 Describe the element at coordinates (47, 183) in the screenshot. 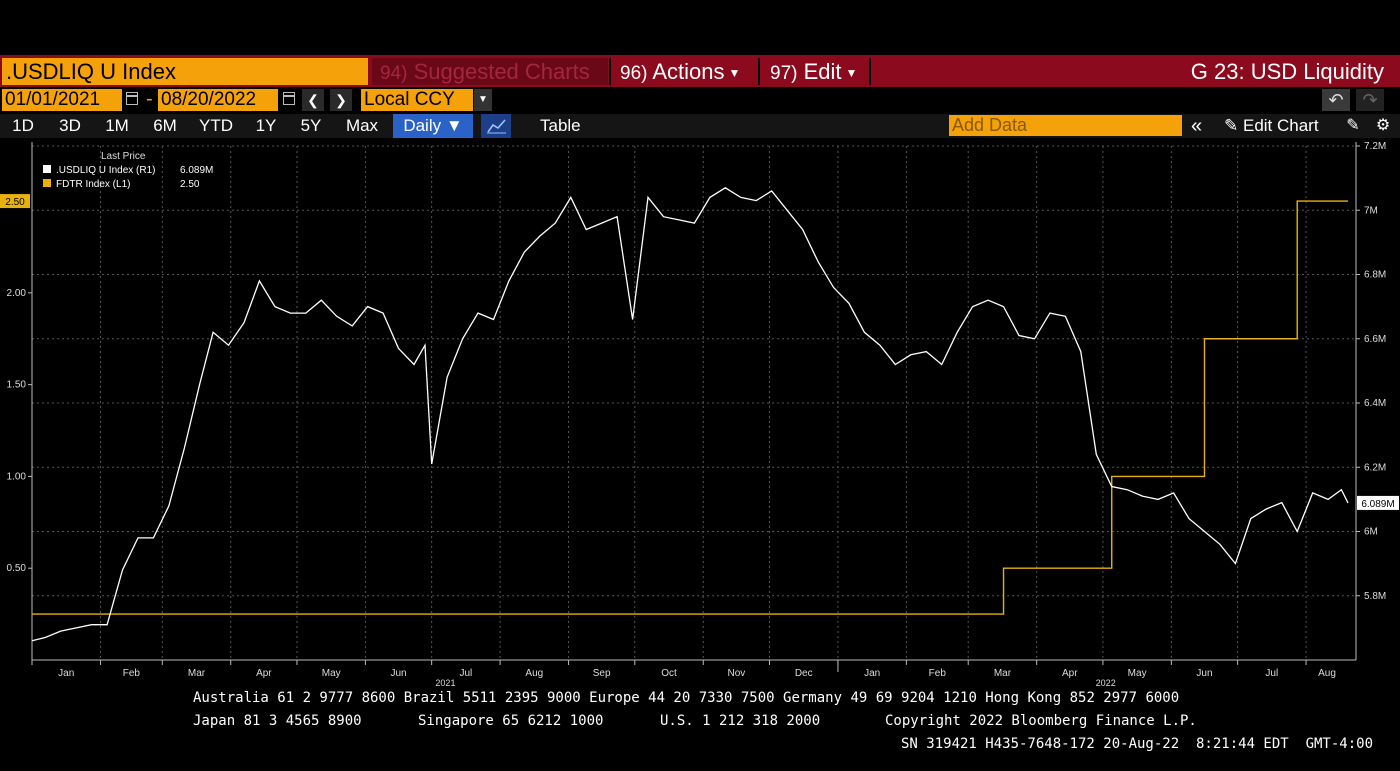

I see `legend-swatch-fdtr` at that location.